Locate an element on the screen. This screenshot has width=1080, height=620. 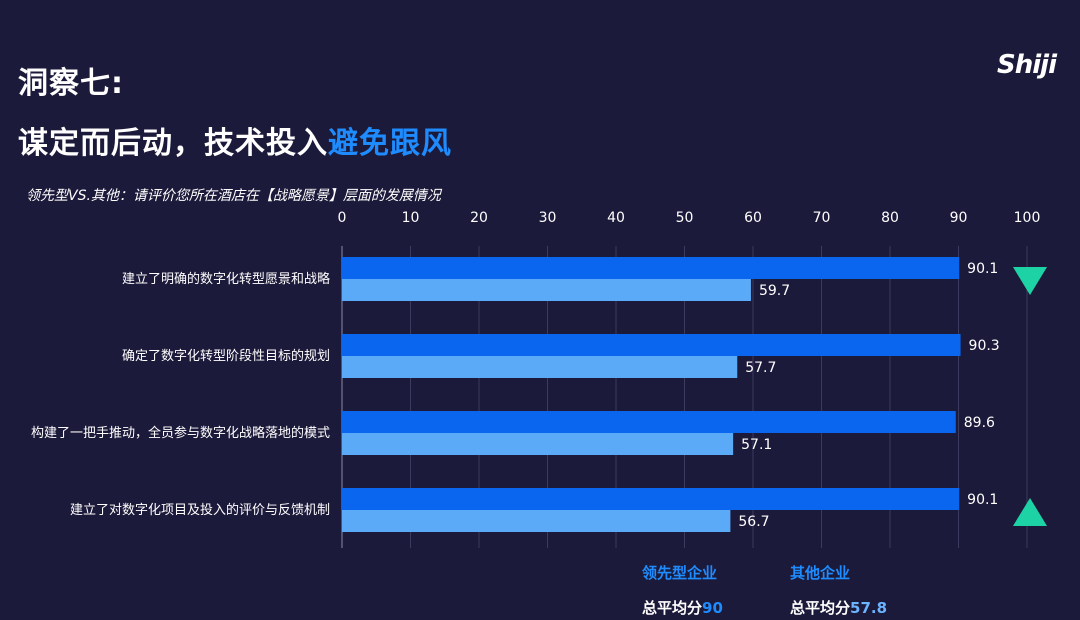
legend-other-avg-value: 57.8 is located at coordinates (869, 608).